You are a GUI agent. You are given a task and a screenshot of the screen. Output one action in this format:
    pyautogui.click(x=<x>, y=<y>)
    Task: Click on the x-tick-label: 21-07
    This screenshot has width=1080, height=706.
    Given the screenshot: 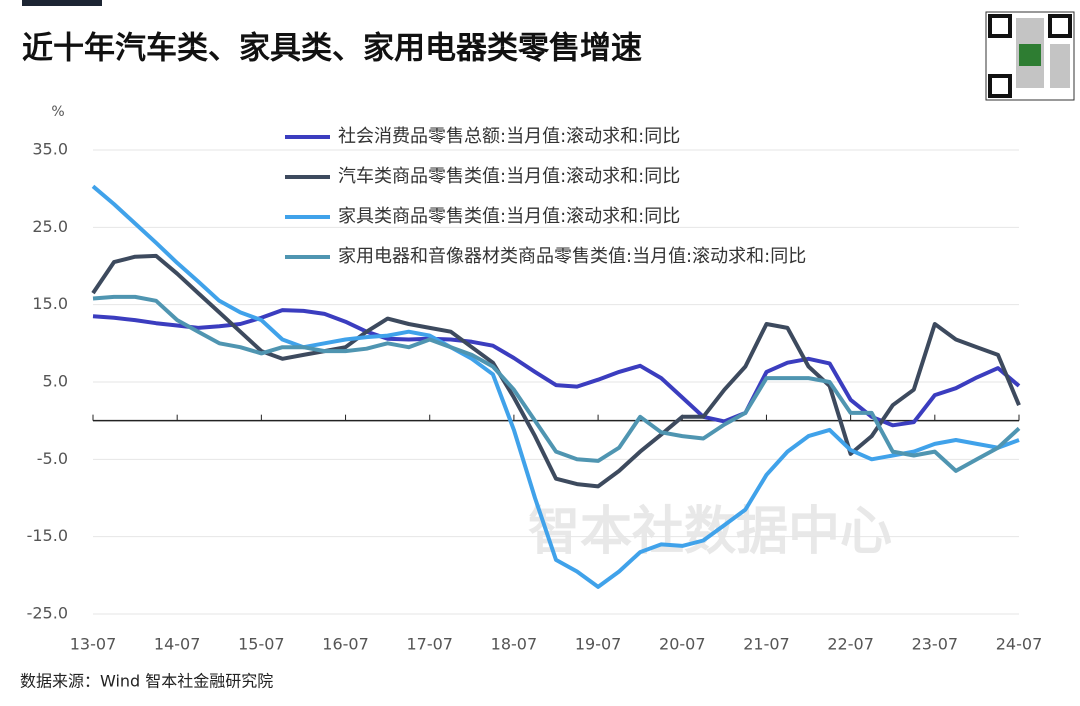 What is the action you would take?
    pyautogui.click(x=766, y=644)
    